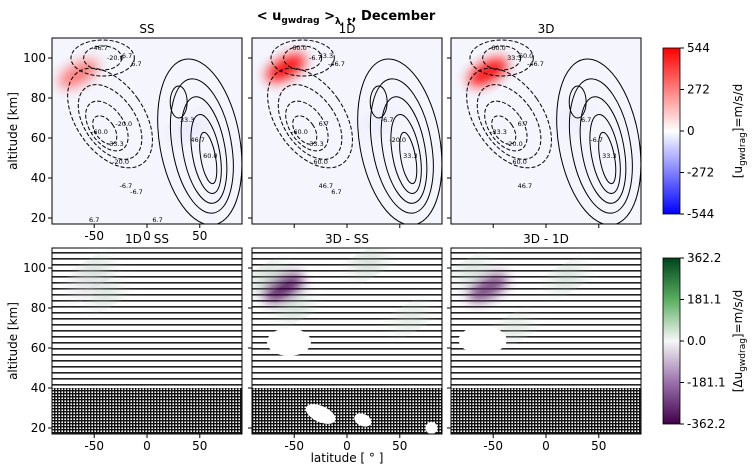 The image size is (753, 471). I want to click on colorbar-tick-label: 272, so click(698, 90).